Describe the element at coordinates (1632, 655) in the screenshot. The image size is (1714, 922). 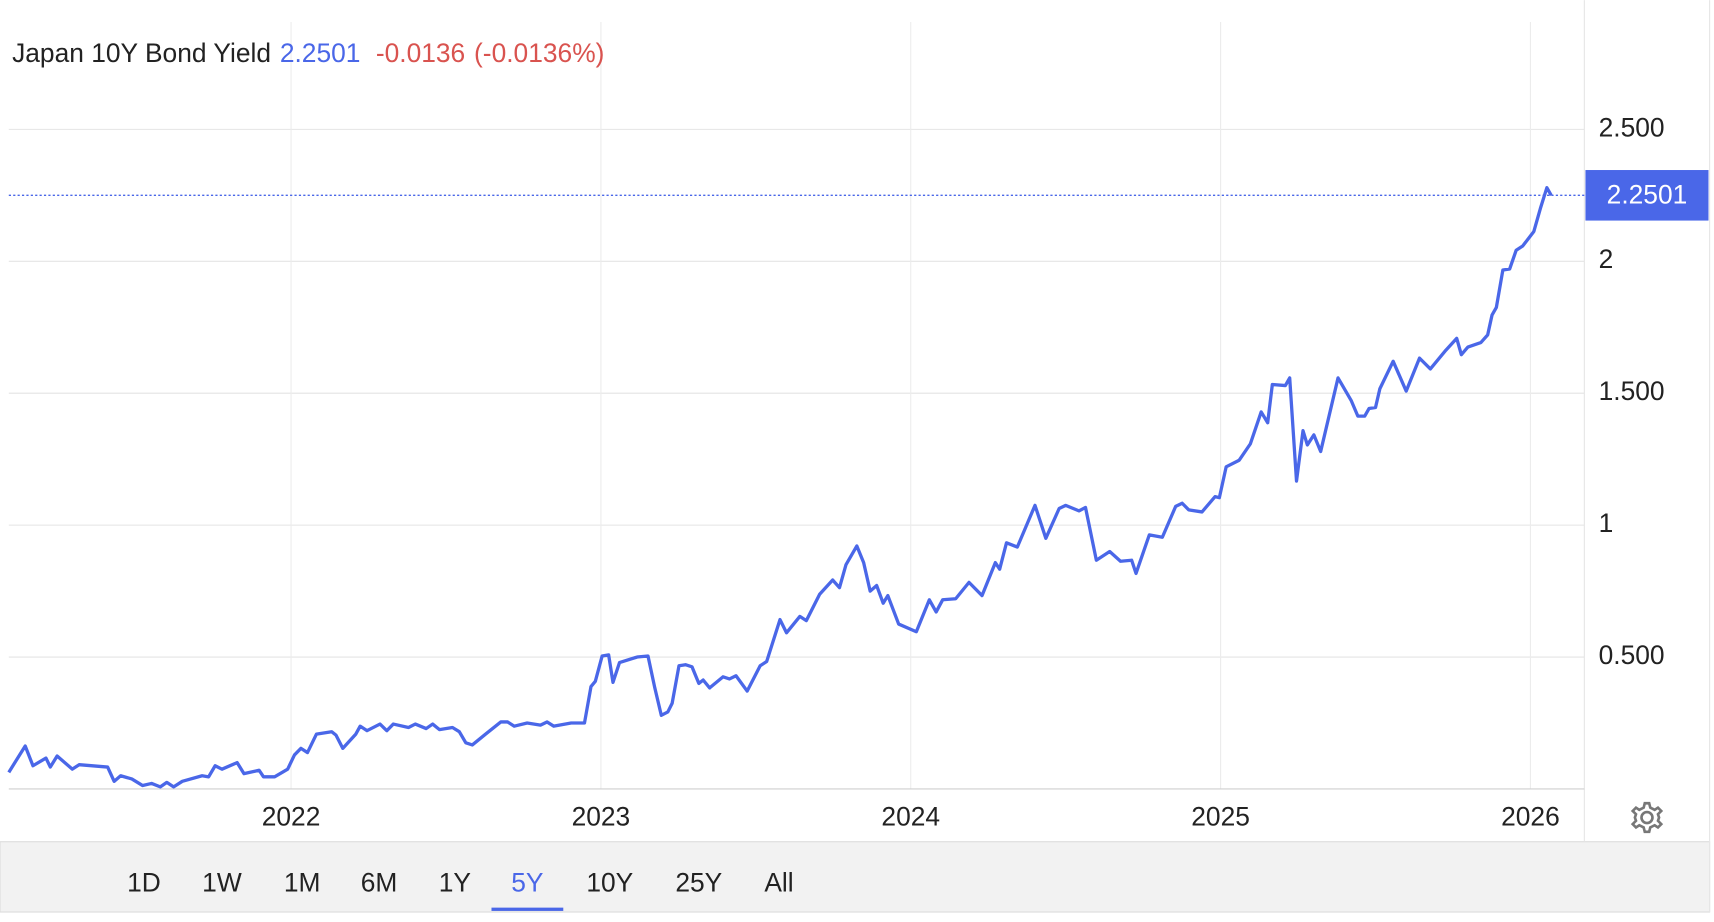
I see `y-tick-label: 0.500` at that location.